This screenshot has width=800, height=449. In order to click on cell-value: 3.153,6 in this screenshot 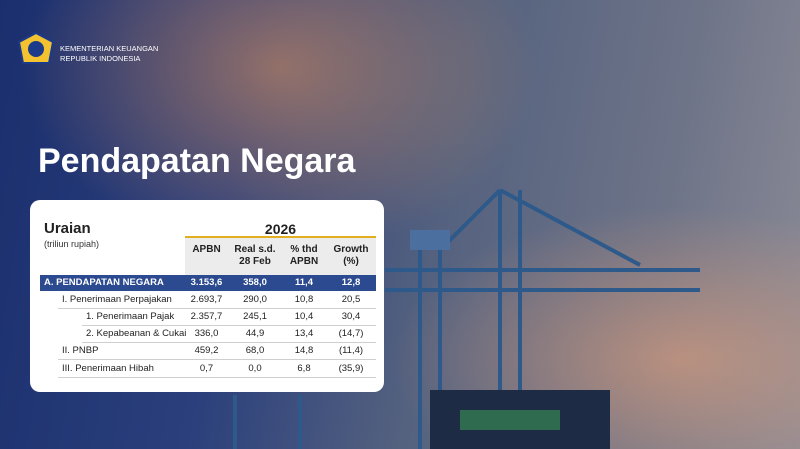, I will do `click(206, 282)`.